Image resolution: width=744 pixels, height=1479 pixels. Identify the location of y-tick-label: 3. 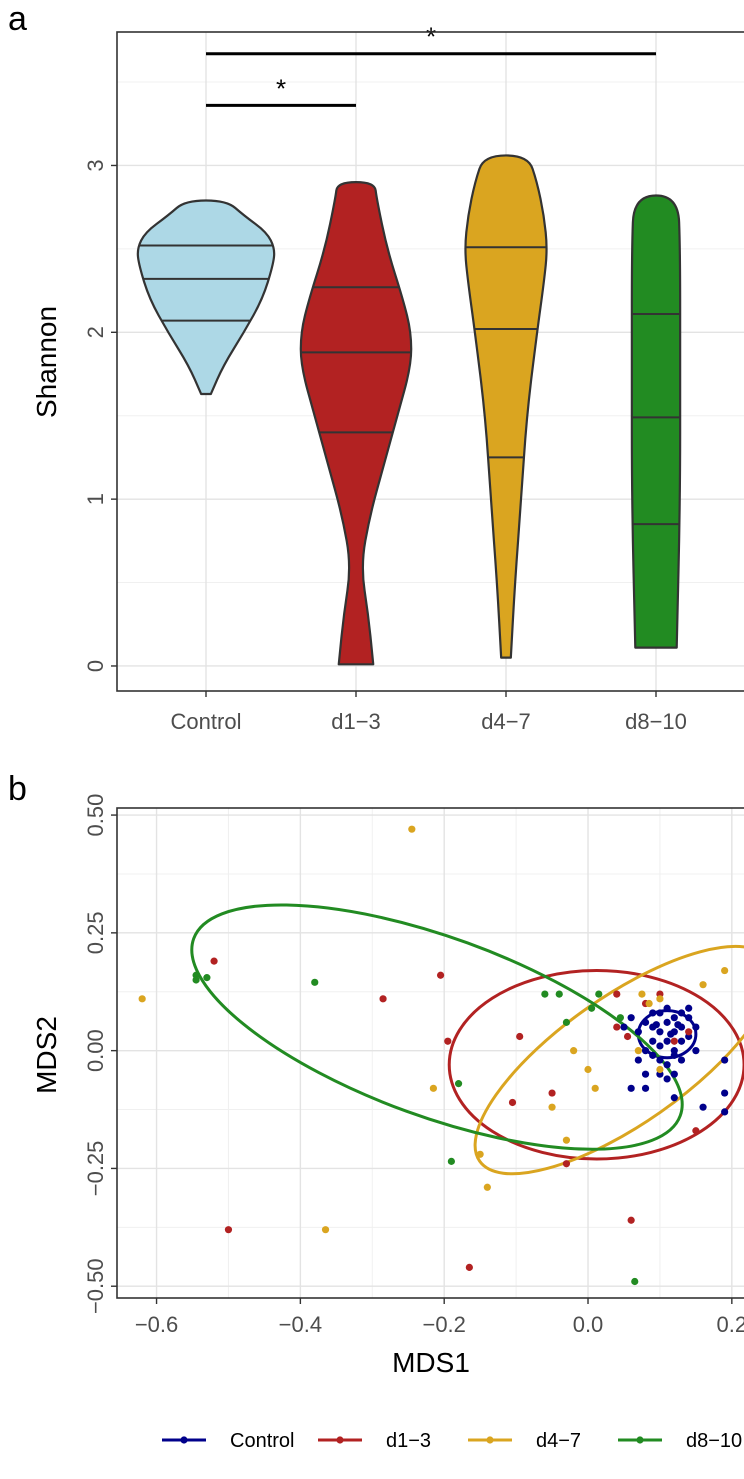
(95, 165).